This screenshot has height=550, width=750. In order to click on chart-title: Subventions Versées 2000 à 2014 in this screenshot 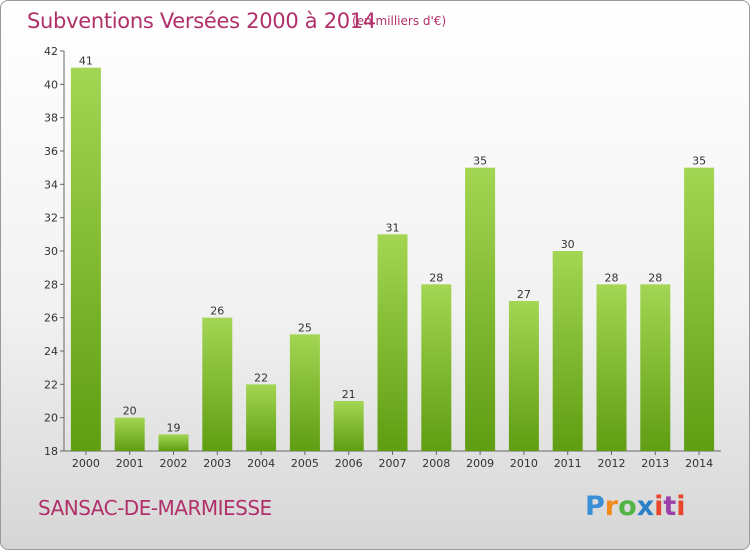, I will do `click(201, 21)`.